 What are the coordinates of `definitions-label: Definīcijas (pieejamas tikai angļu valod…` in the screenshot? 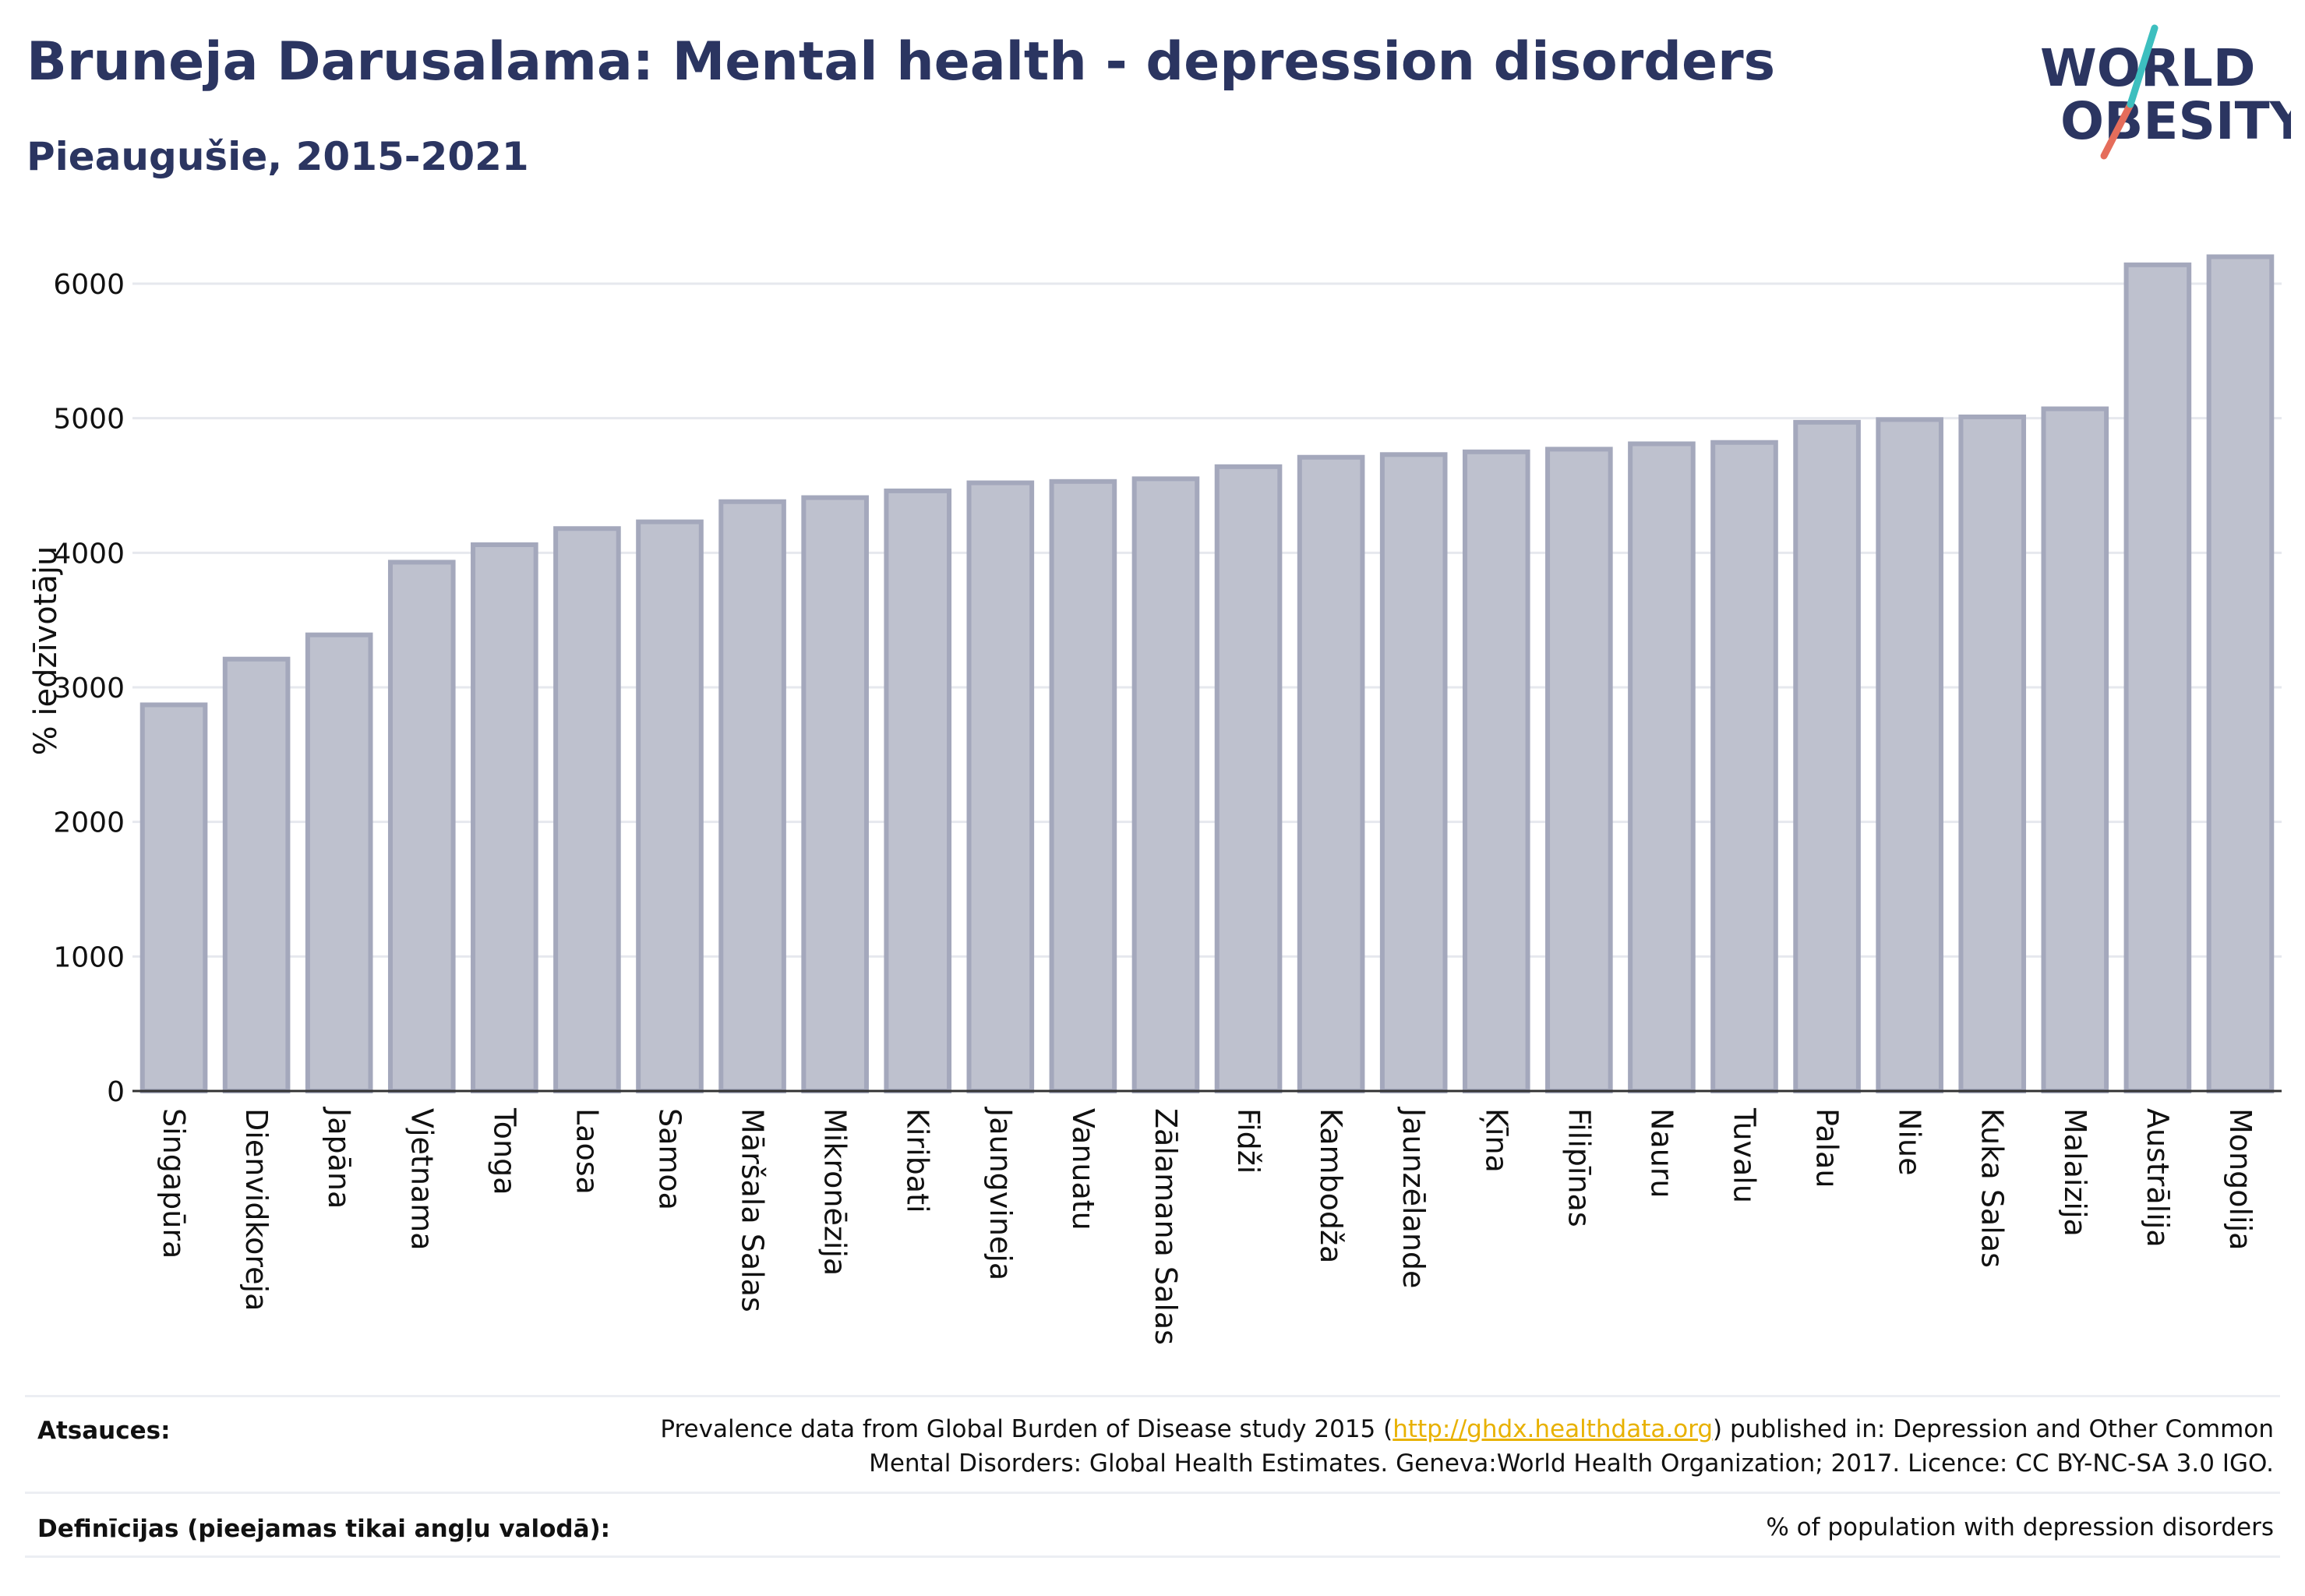 It's located at (324, 1529).